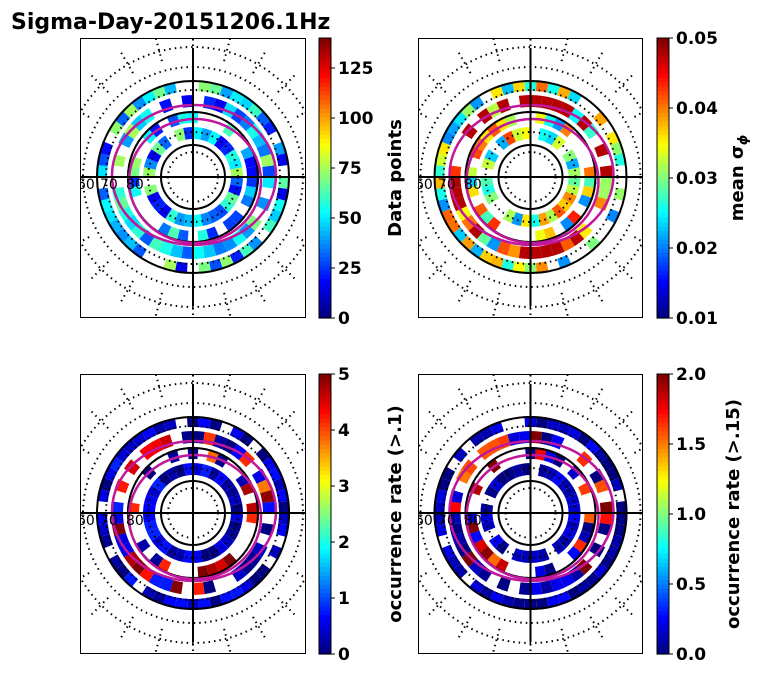 The image size is (759, 674). Describe the element at coordinates (700, 515) in the screenshot. I see `colorbar: 0.0 0.5 1.0 1.5 2.0 occurrence rate (>.15)` at that location.